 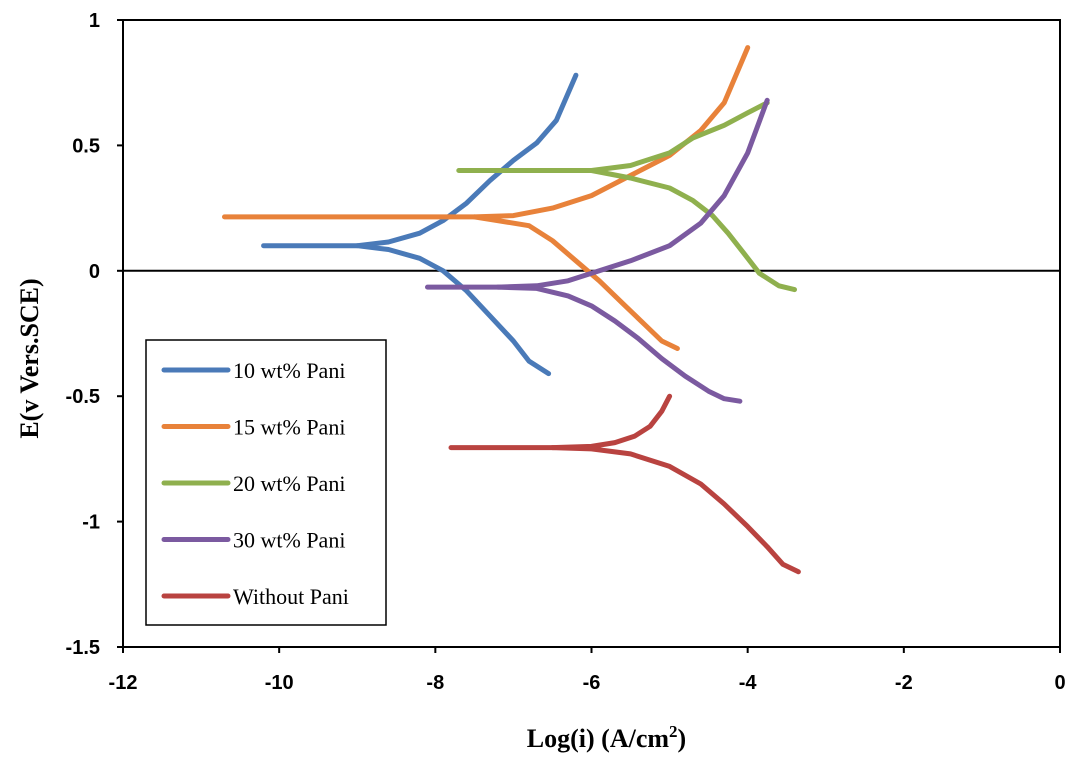 I want to click on x-tick-label: 0, so click(x=1059, y=683).